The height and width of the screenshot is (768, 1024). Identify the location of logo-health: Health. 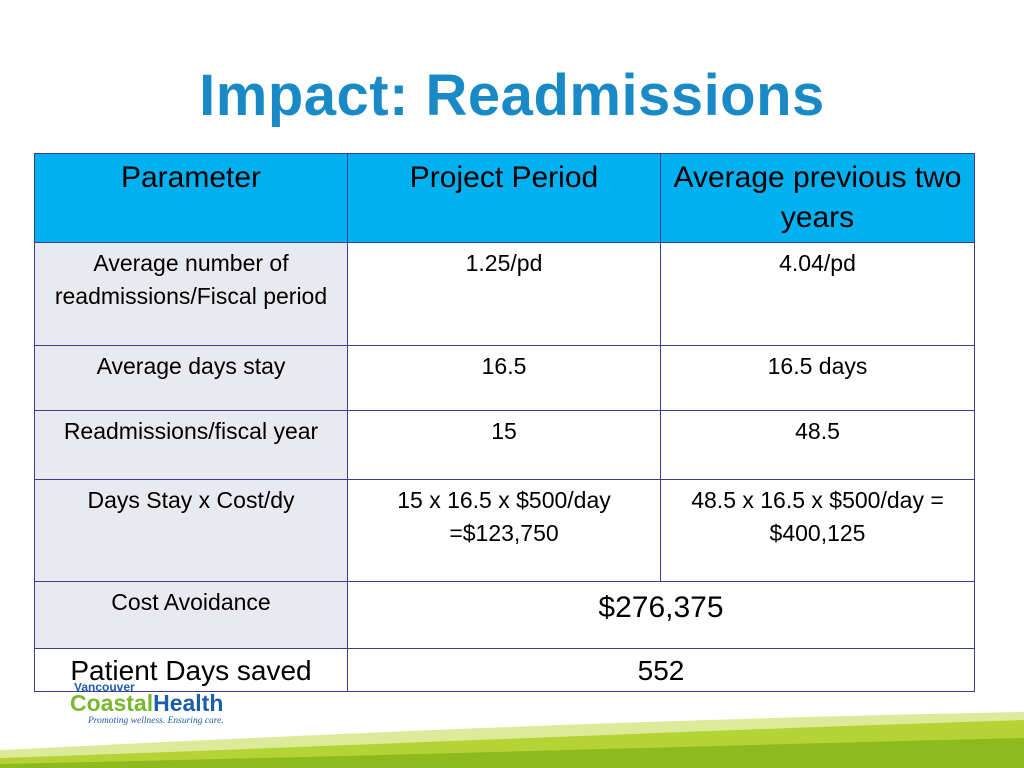
(188, 703).